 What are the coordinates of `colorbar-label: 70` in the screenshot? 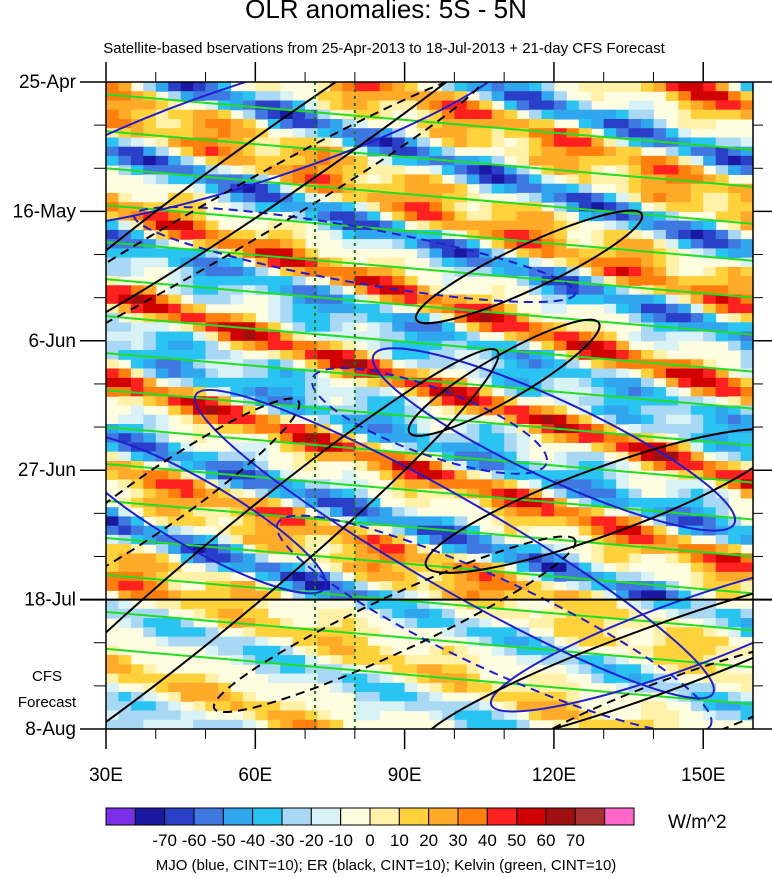 It's located at (575, 840).